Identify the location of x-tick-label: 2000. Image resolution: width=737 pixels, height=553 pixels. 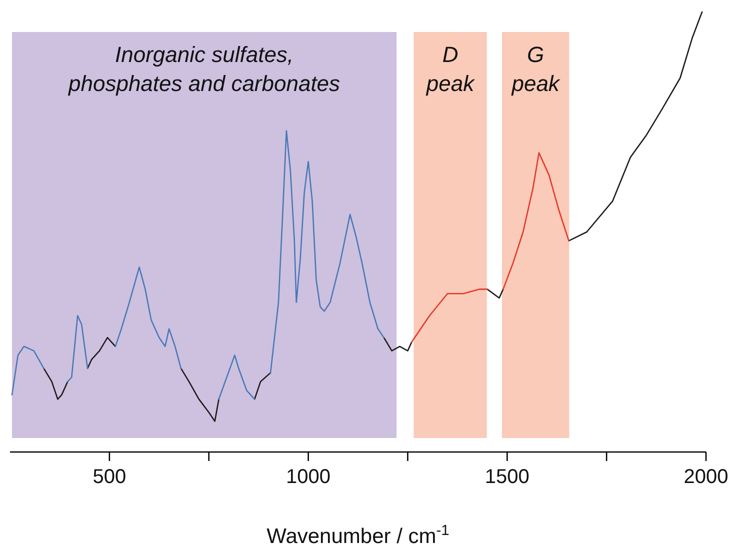
(706, 477).